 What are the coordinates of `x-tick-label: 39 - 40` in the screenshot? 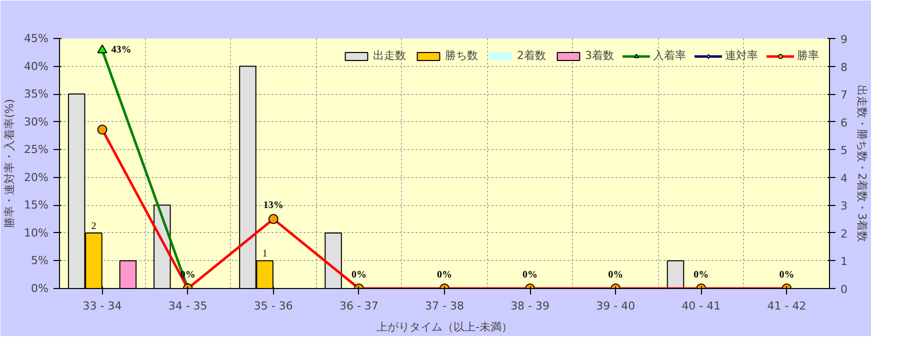 It's located at (616, 306).